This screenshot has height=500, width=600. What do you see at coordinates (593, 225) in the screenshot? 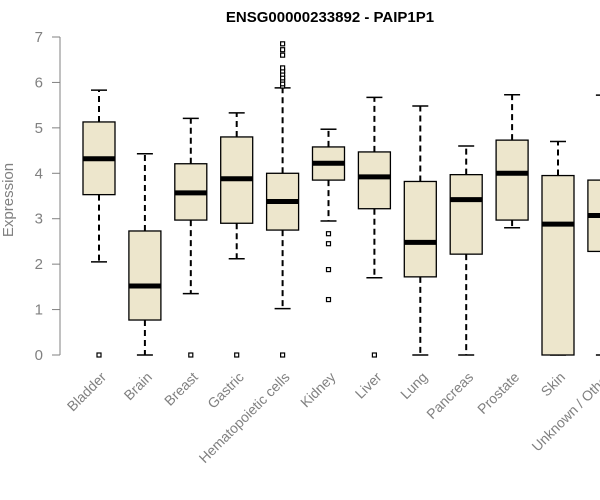
I see `box-unknown-other` at bounding box center [593, 225].